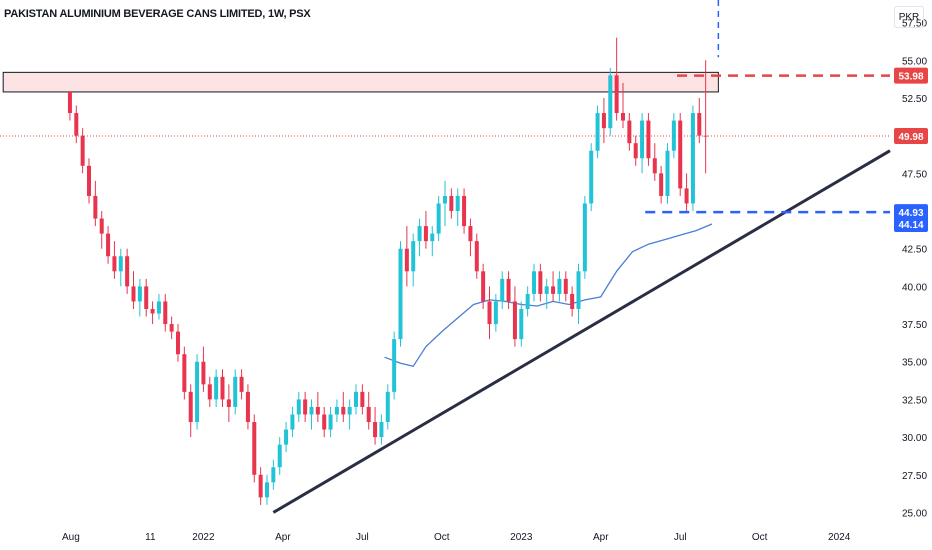 The image size is (932, 550). Describe the element at coordinates (914, 513) in the screenshot. I see `y-axis-tick-label: 25.00` at that location.